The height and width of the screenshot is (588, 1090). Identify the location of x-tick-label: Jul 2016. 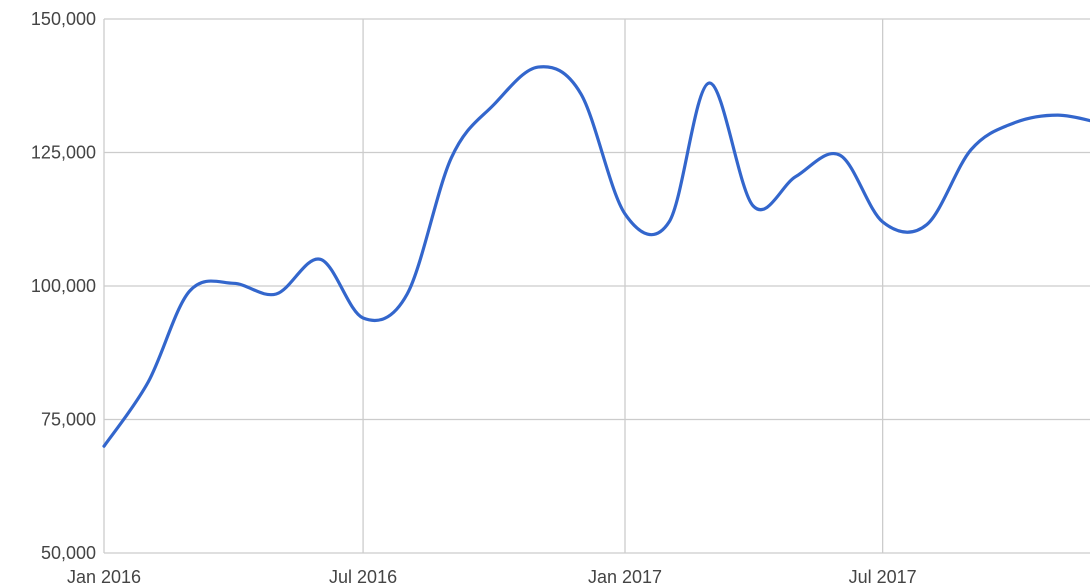
(363, 577).